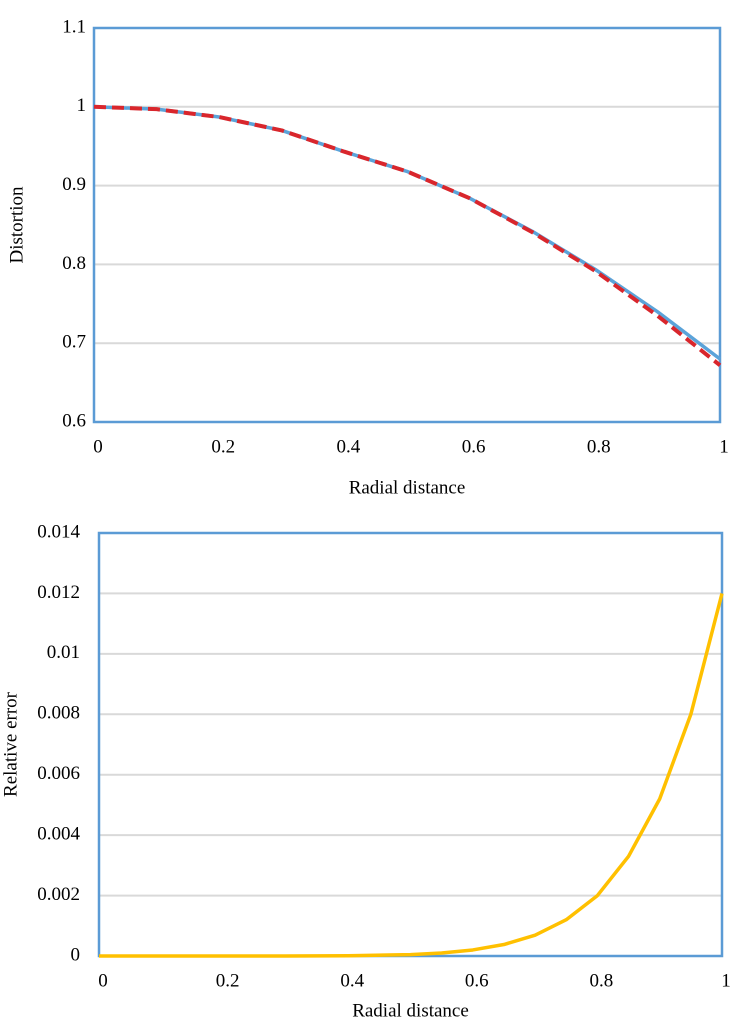 Image resolution: width=756 pixels, height=1030 pixels. Describe the element at coordinates (10, 744) in the screenshot. I see `y-axis-title: Relative error` at that location.